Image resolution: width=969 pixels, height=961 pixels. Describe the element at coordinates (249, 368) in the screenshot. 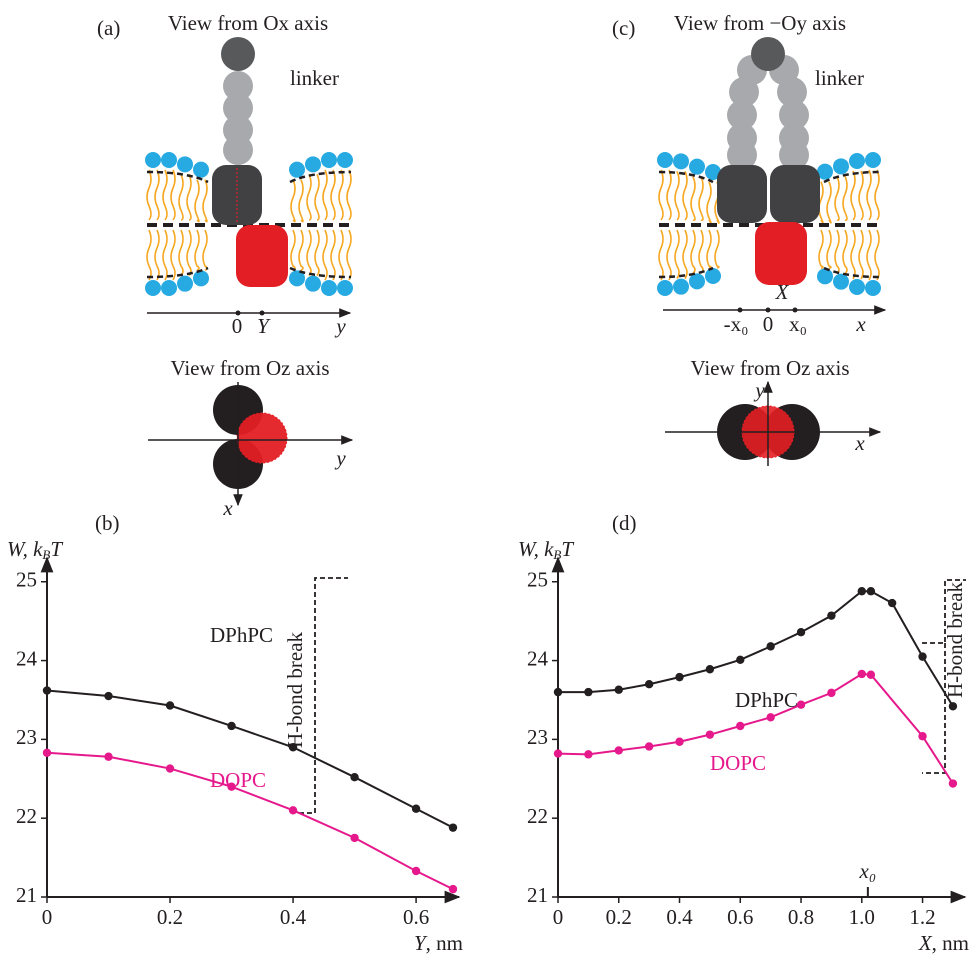

I see `view-title: View from Oz axis` at that location.